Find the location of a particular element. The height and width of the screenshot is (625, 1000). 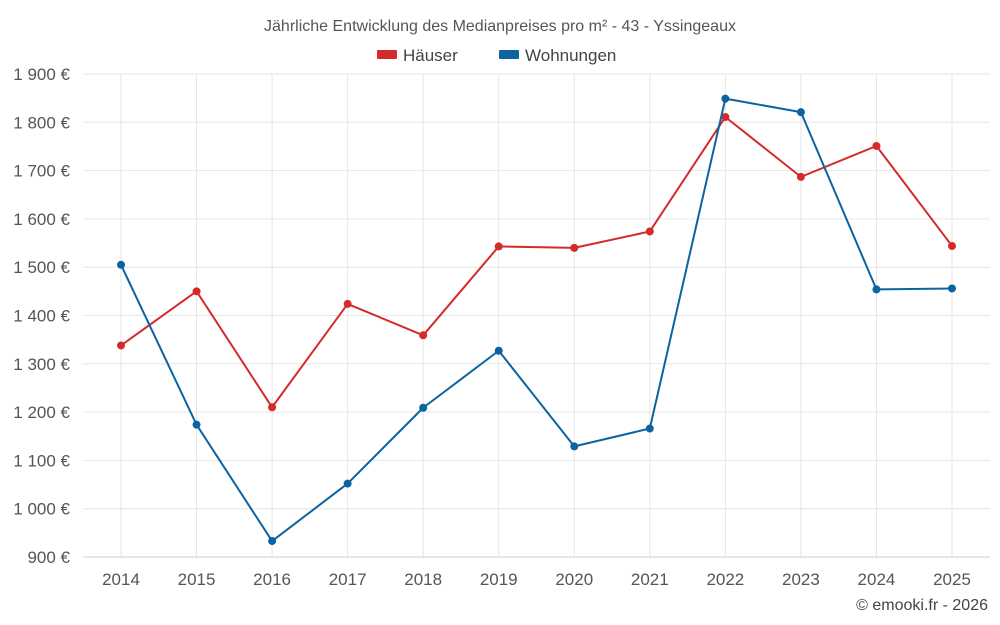

x-tick-label: 2019 is located at coordinates (499, 579).